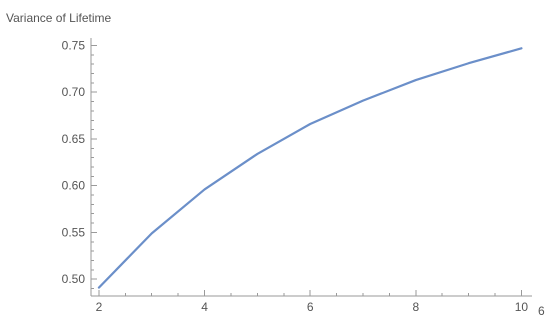  Describe the element at coordinates (74, 92) in the screenshot. I see `y-tick-label: 0.70` at that location.